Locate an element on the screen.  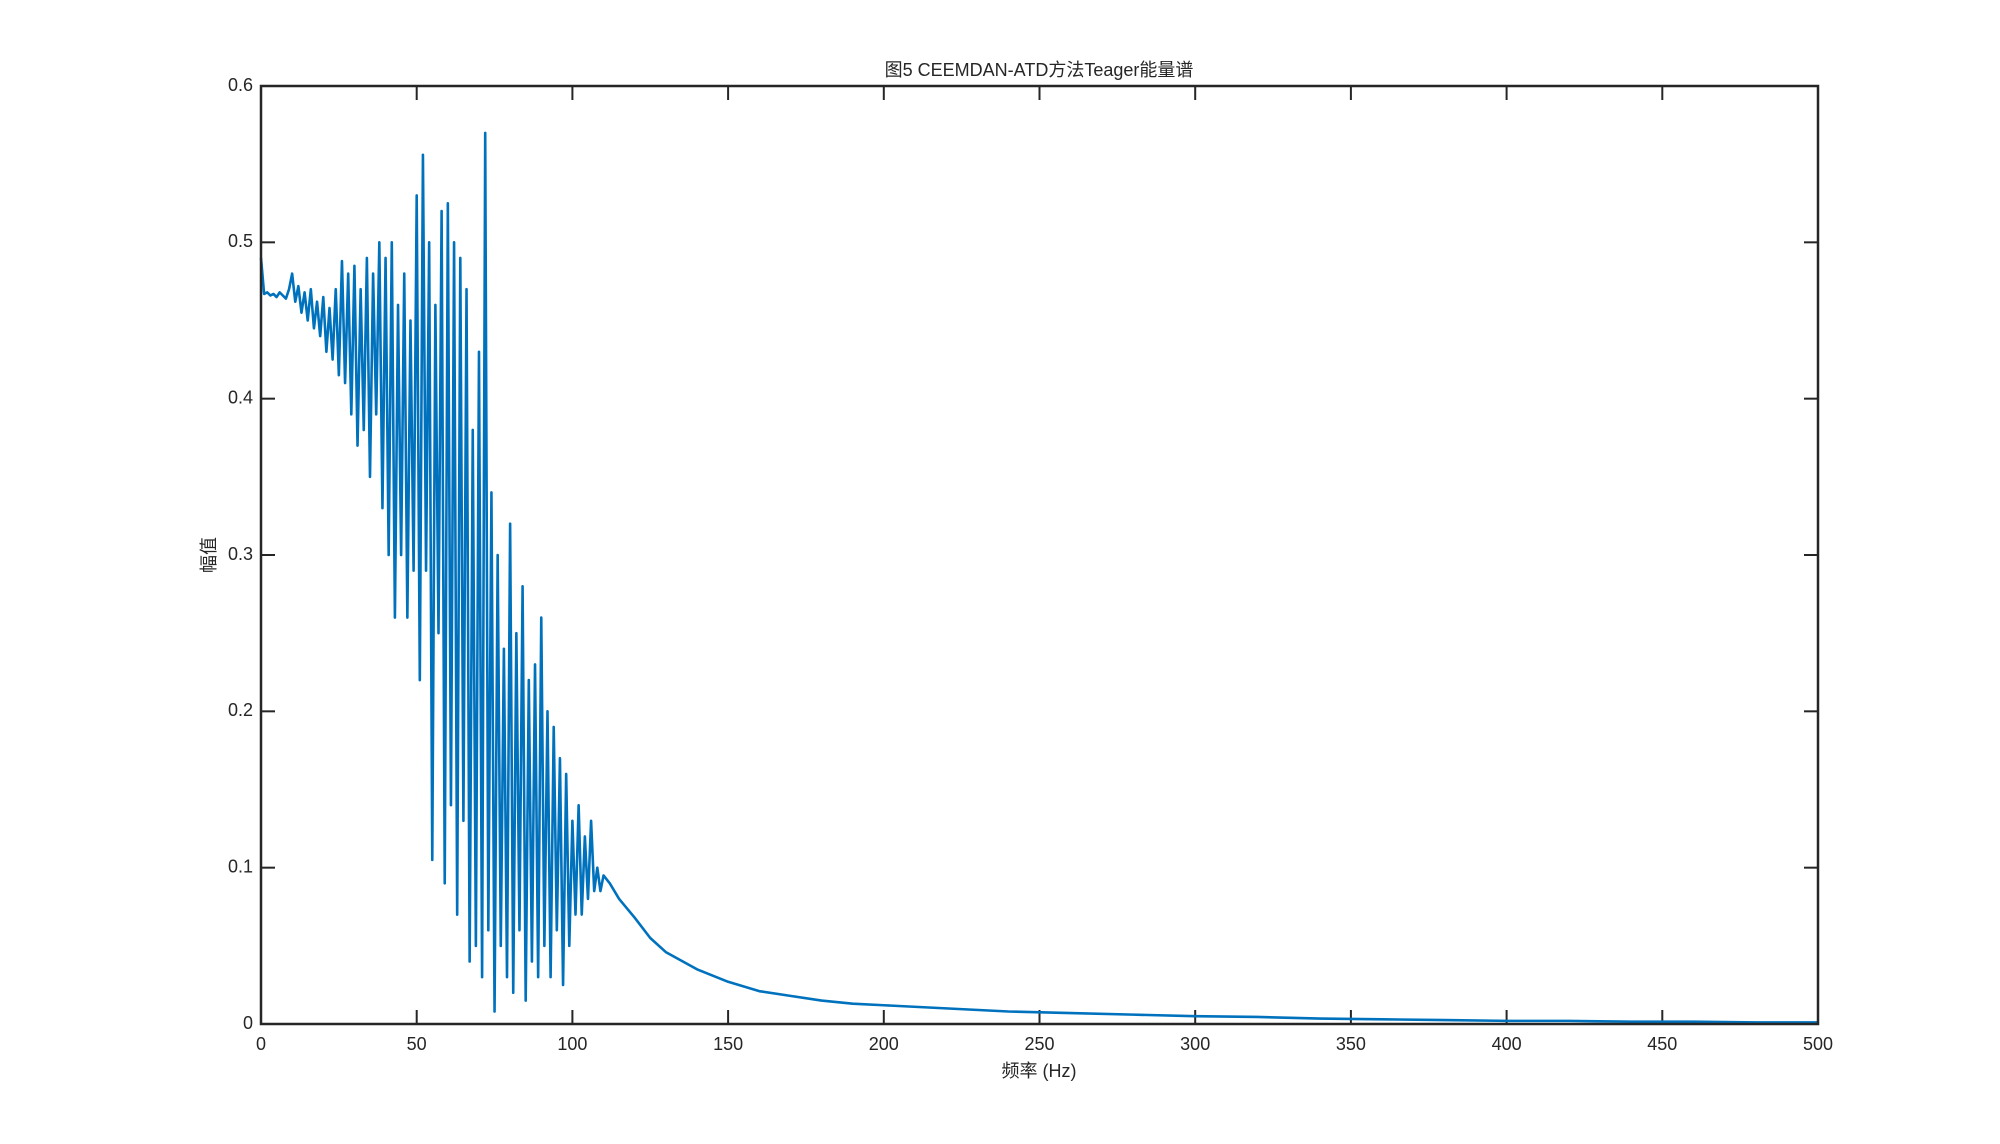
x-tick-label: 350 is located at coordinates (1351, 1044).